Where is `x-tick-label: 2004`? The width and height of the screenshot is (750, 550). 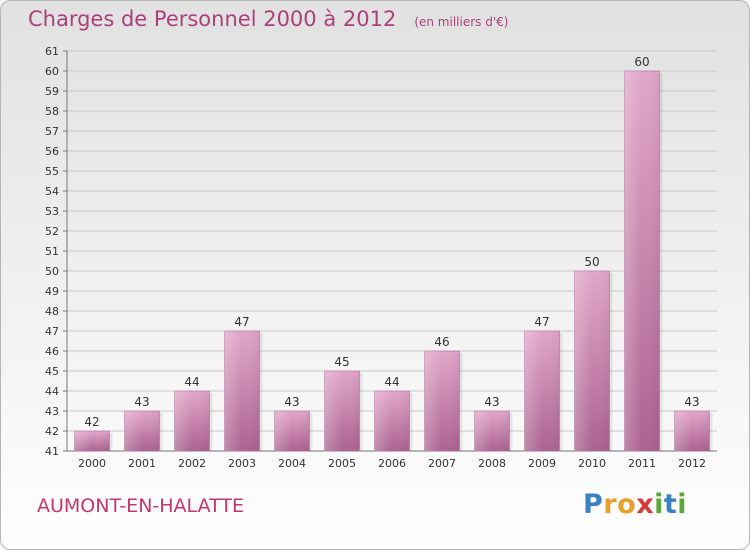
x-tick-label: 2004 is located at coordinates (292, 463).